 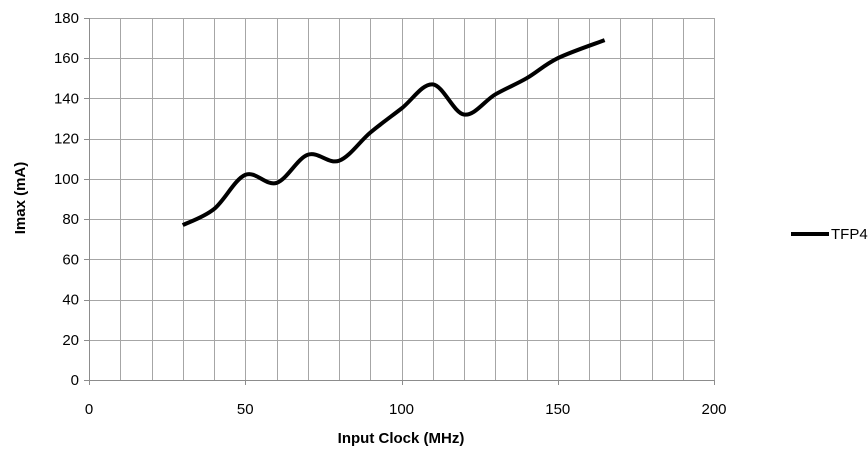 I want to click on x-axis-title: Input Clock (MHz), so click(x=401, y=438).